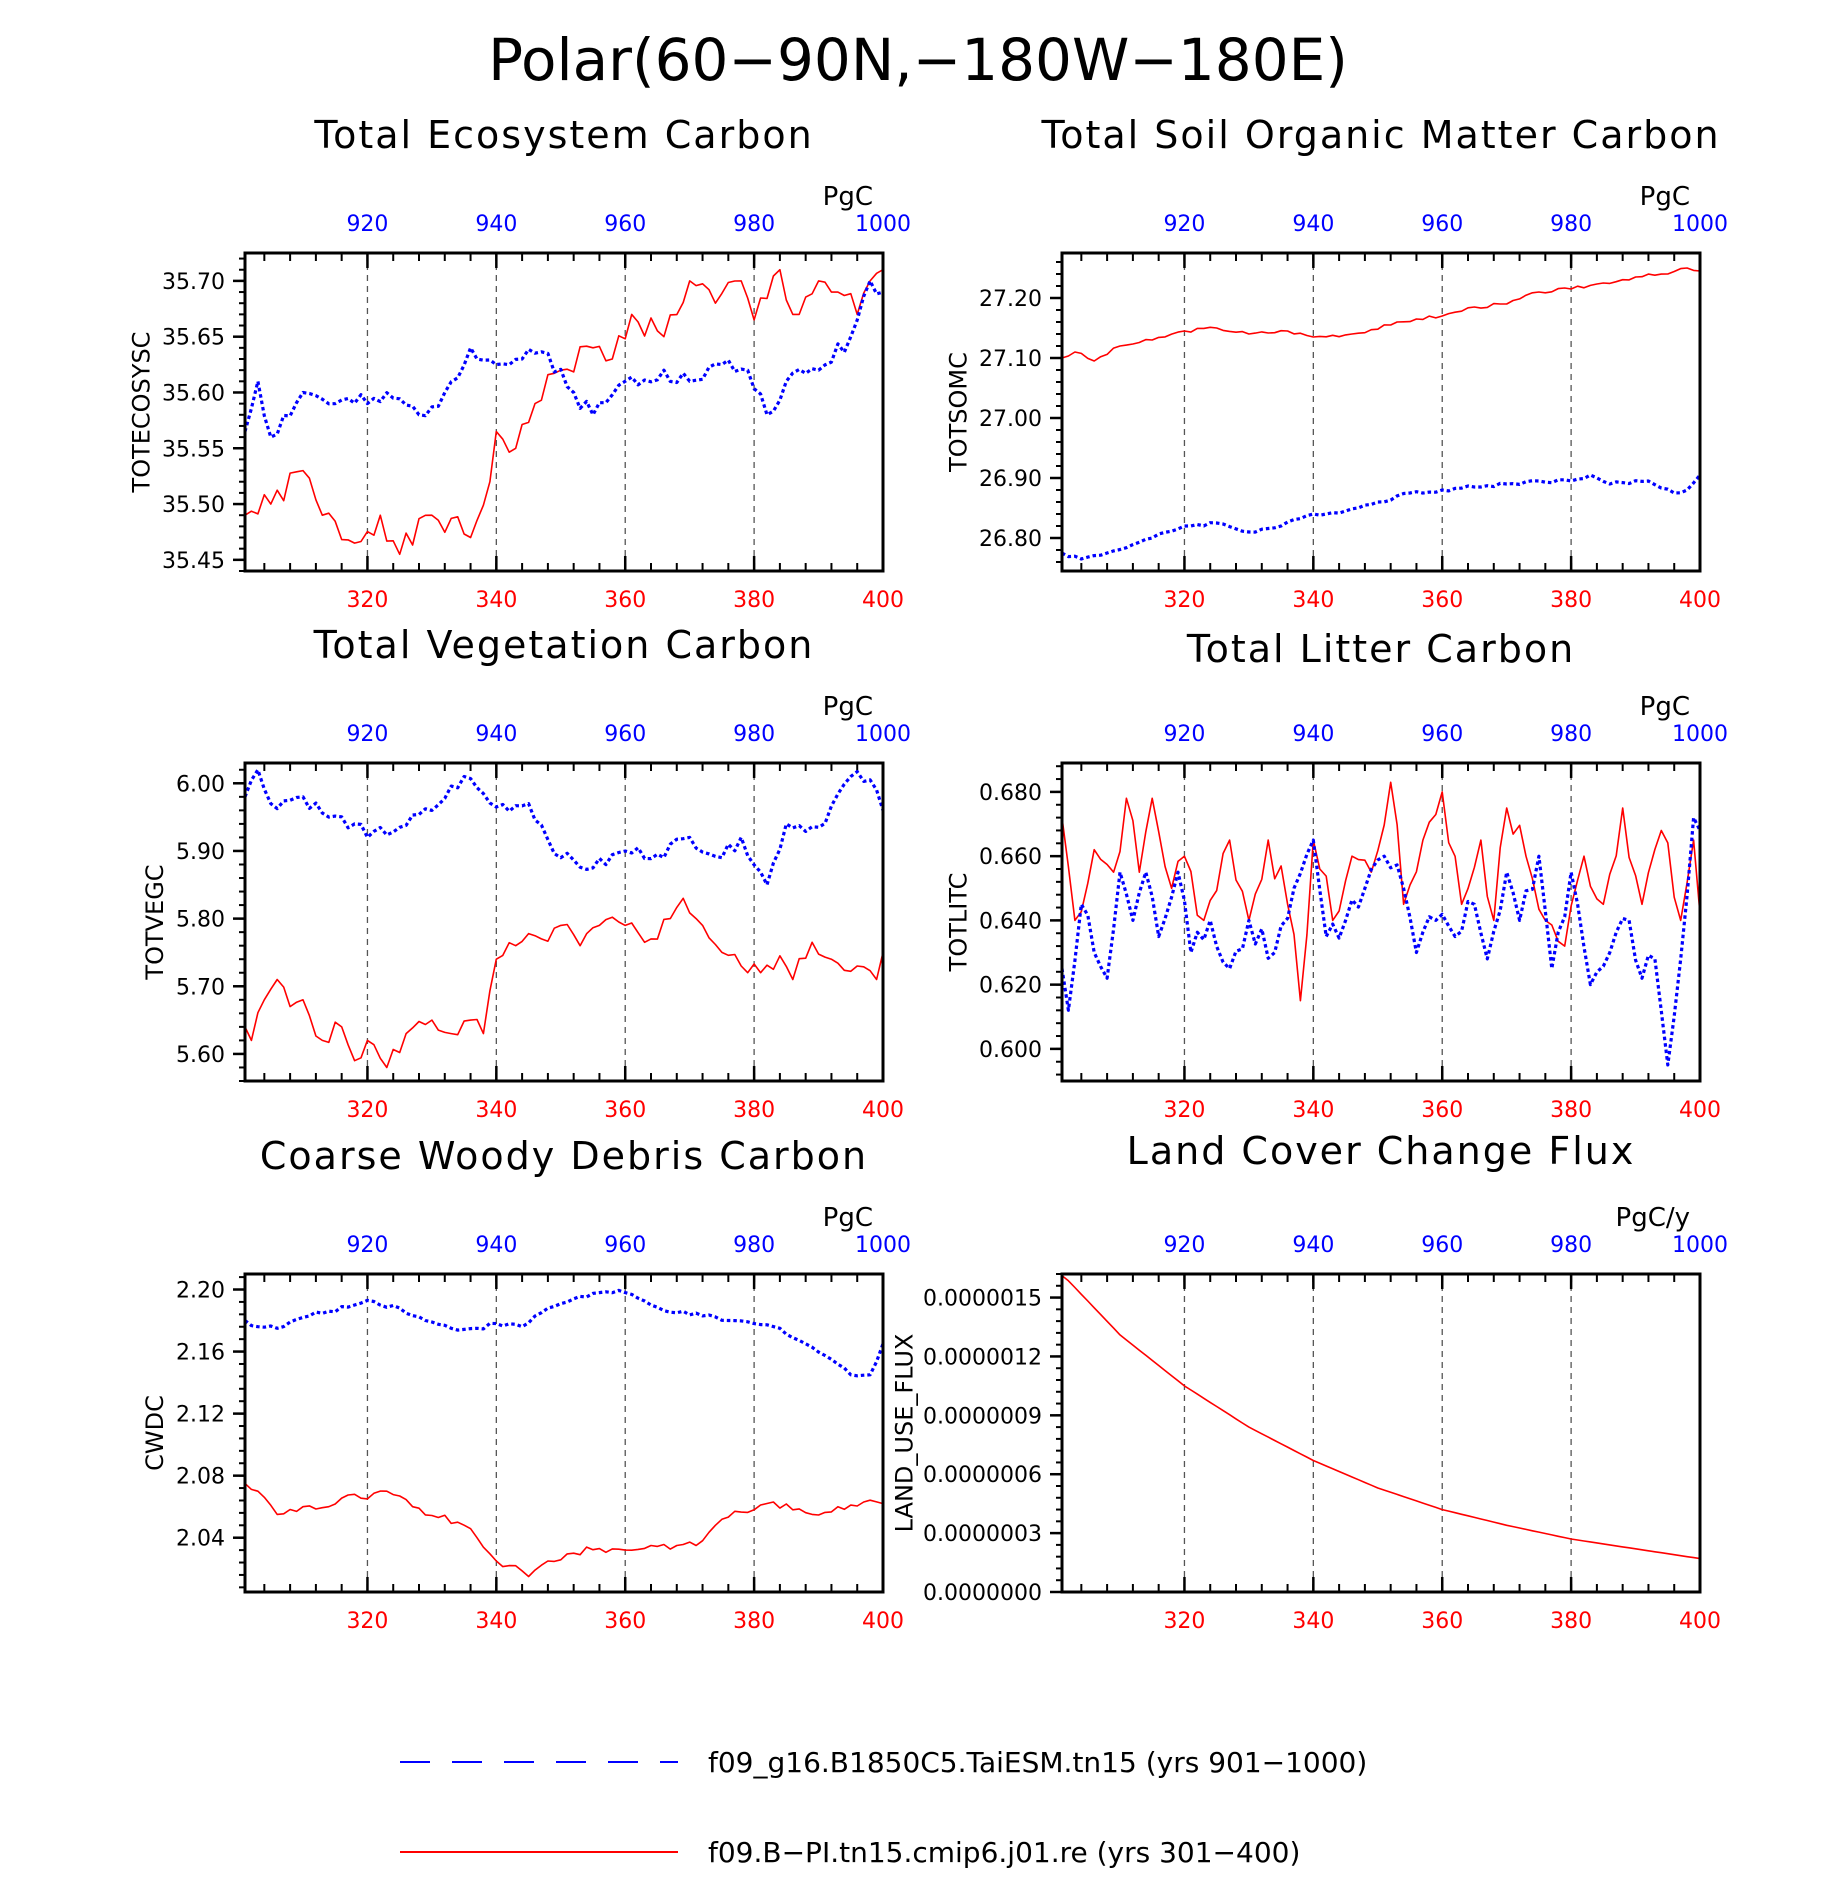 This screenshot has height=1878, width=1836. What do you see at coordinates (200, 987) in the screenshot?
I see `y-tick-label: 5.70` at bounding box center [200, 987].